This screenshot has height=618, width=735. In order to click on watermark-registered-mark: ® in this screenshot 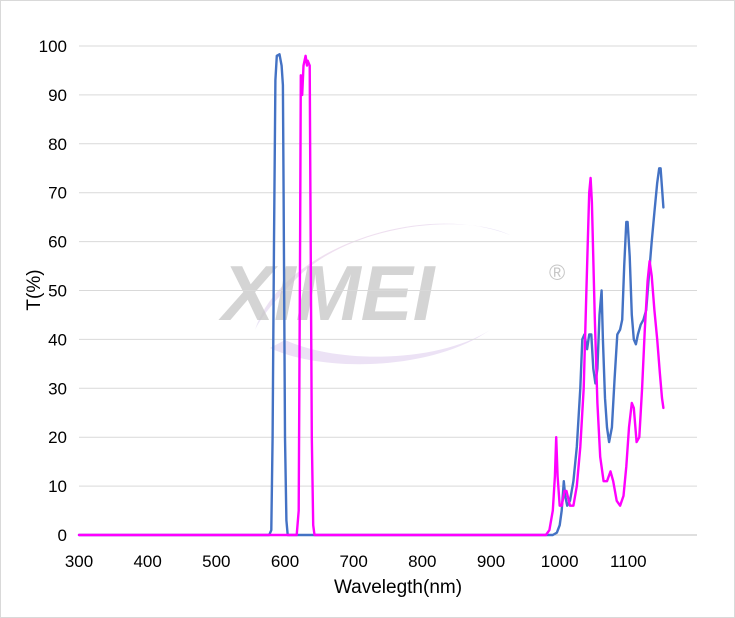, I will do `click(557, 272)`.